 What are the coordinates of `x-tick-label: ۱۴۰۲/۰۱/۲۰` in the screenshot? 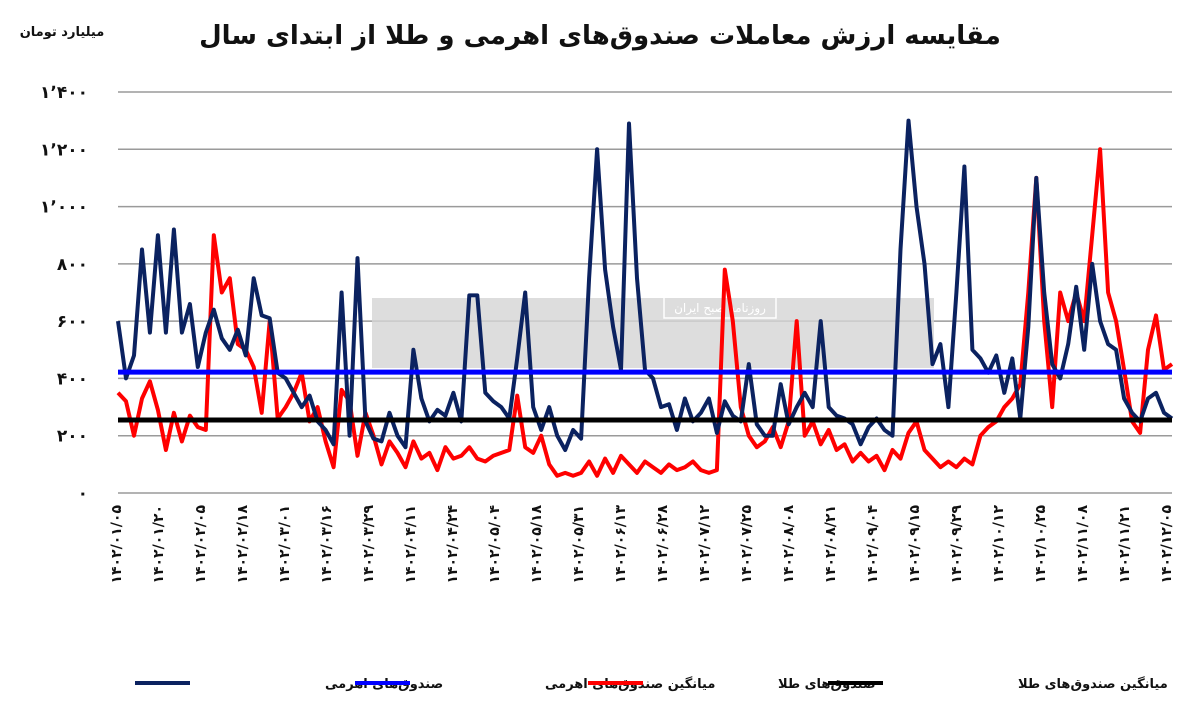 It's located at (159, 544).